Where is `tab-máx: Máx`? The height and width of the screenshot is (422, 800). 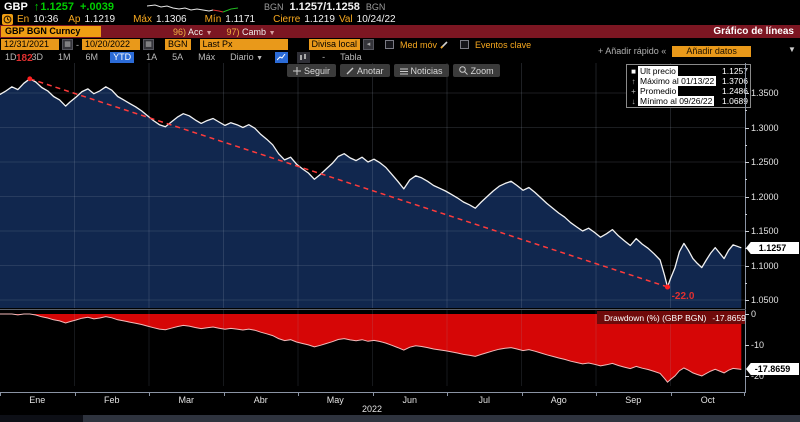
tab-máx: Máx is located at coordinates (207, 56).